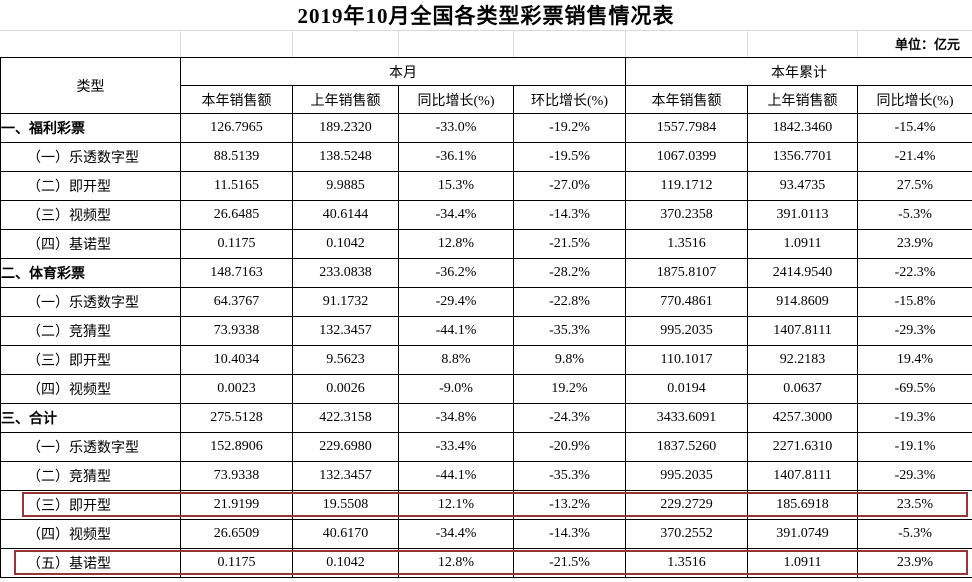 Image resolution: width=972 pixels, height=582 pixels. What do you see at coordinates (686, 418) in the screenshot?
I see `value-cell: 3433.6091` at bounding box center [686, 418].